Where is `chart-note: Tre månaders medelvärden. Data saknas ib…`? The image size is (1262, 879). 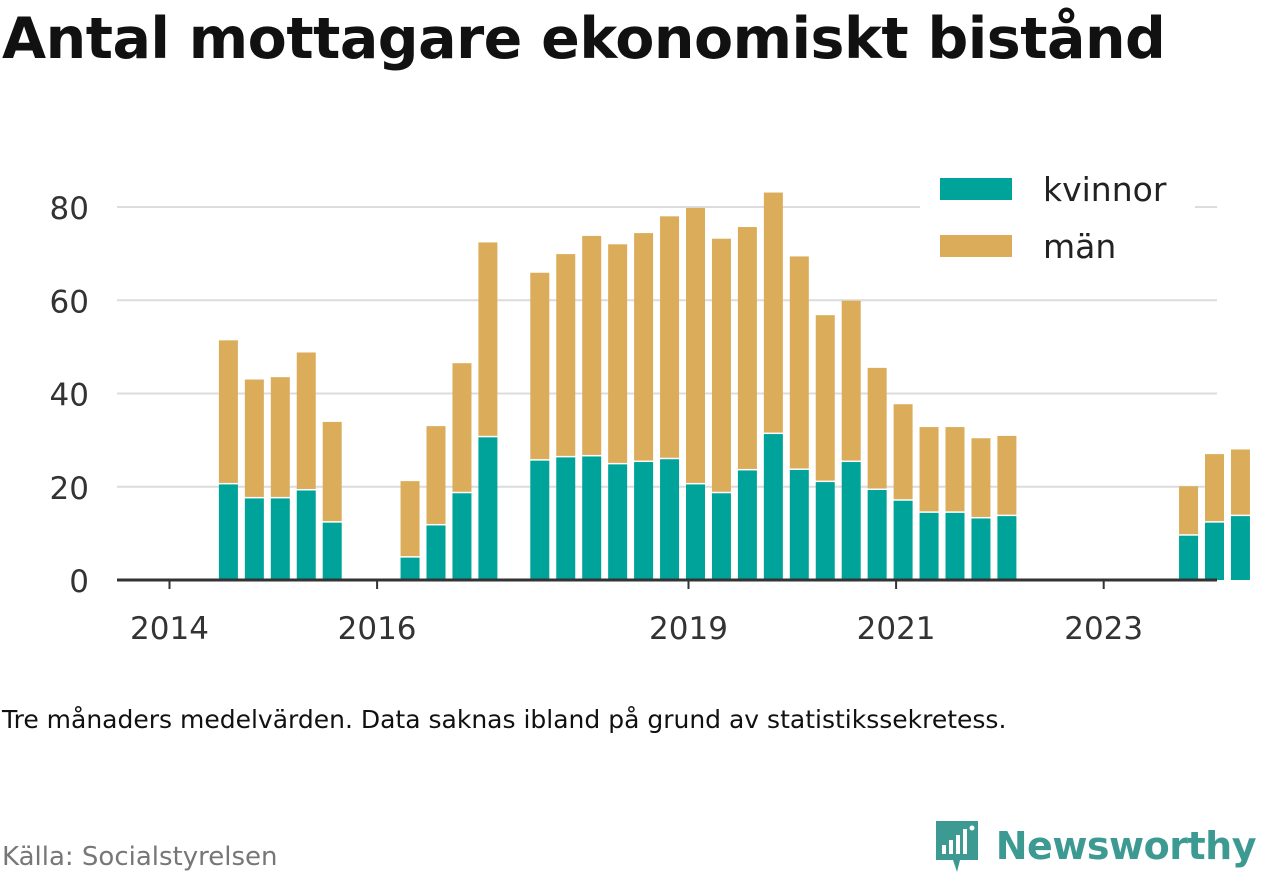 chart-note: Tre månaders medelvärden. Data saknas ib… is located at coordinates (504, 719).